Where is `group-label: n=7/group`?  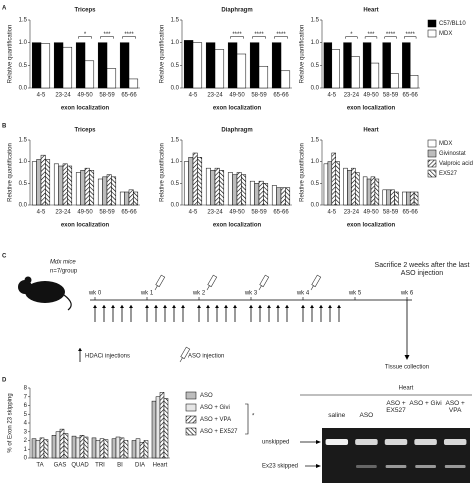 group-label: n=7/group is located at coordinates (64, 272).